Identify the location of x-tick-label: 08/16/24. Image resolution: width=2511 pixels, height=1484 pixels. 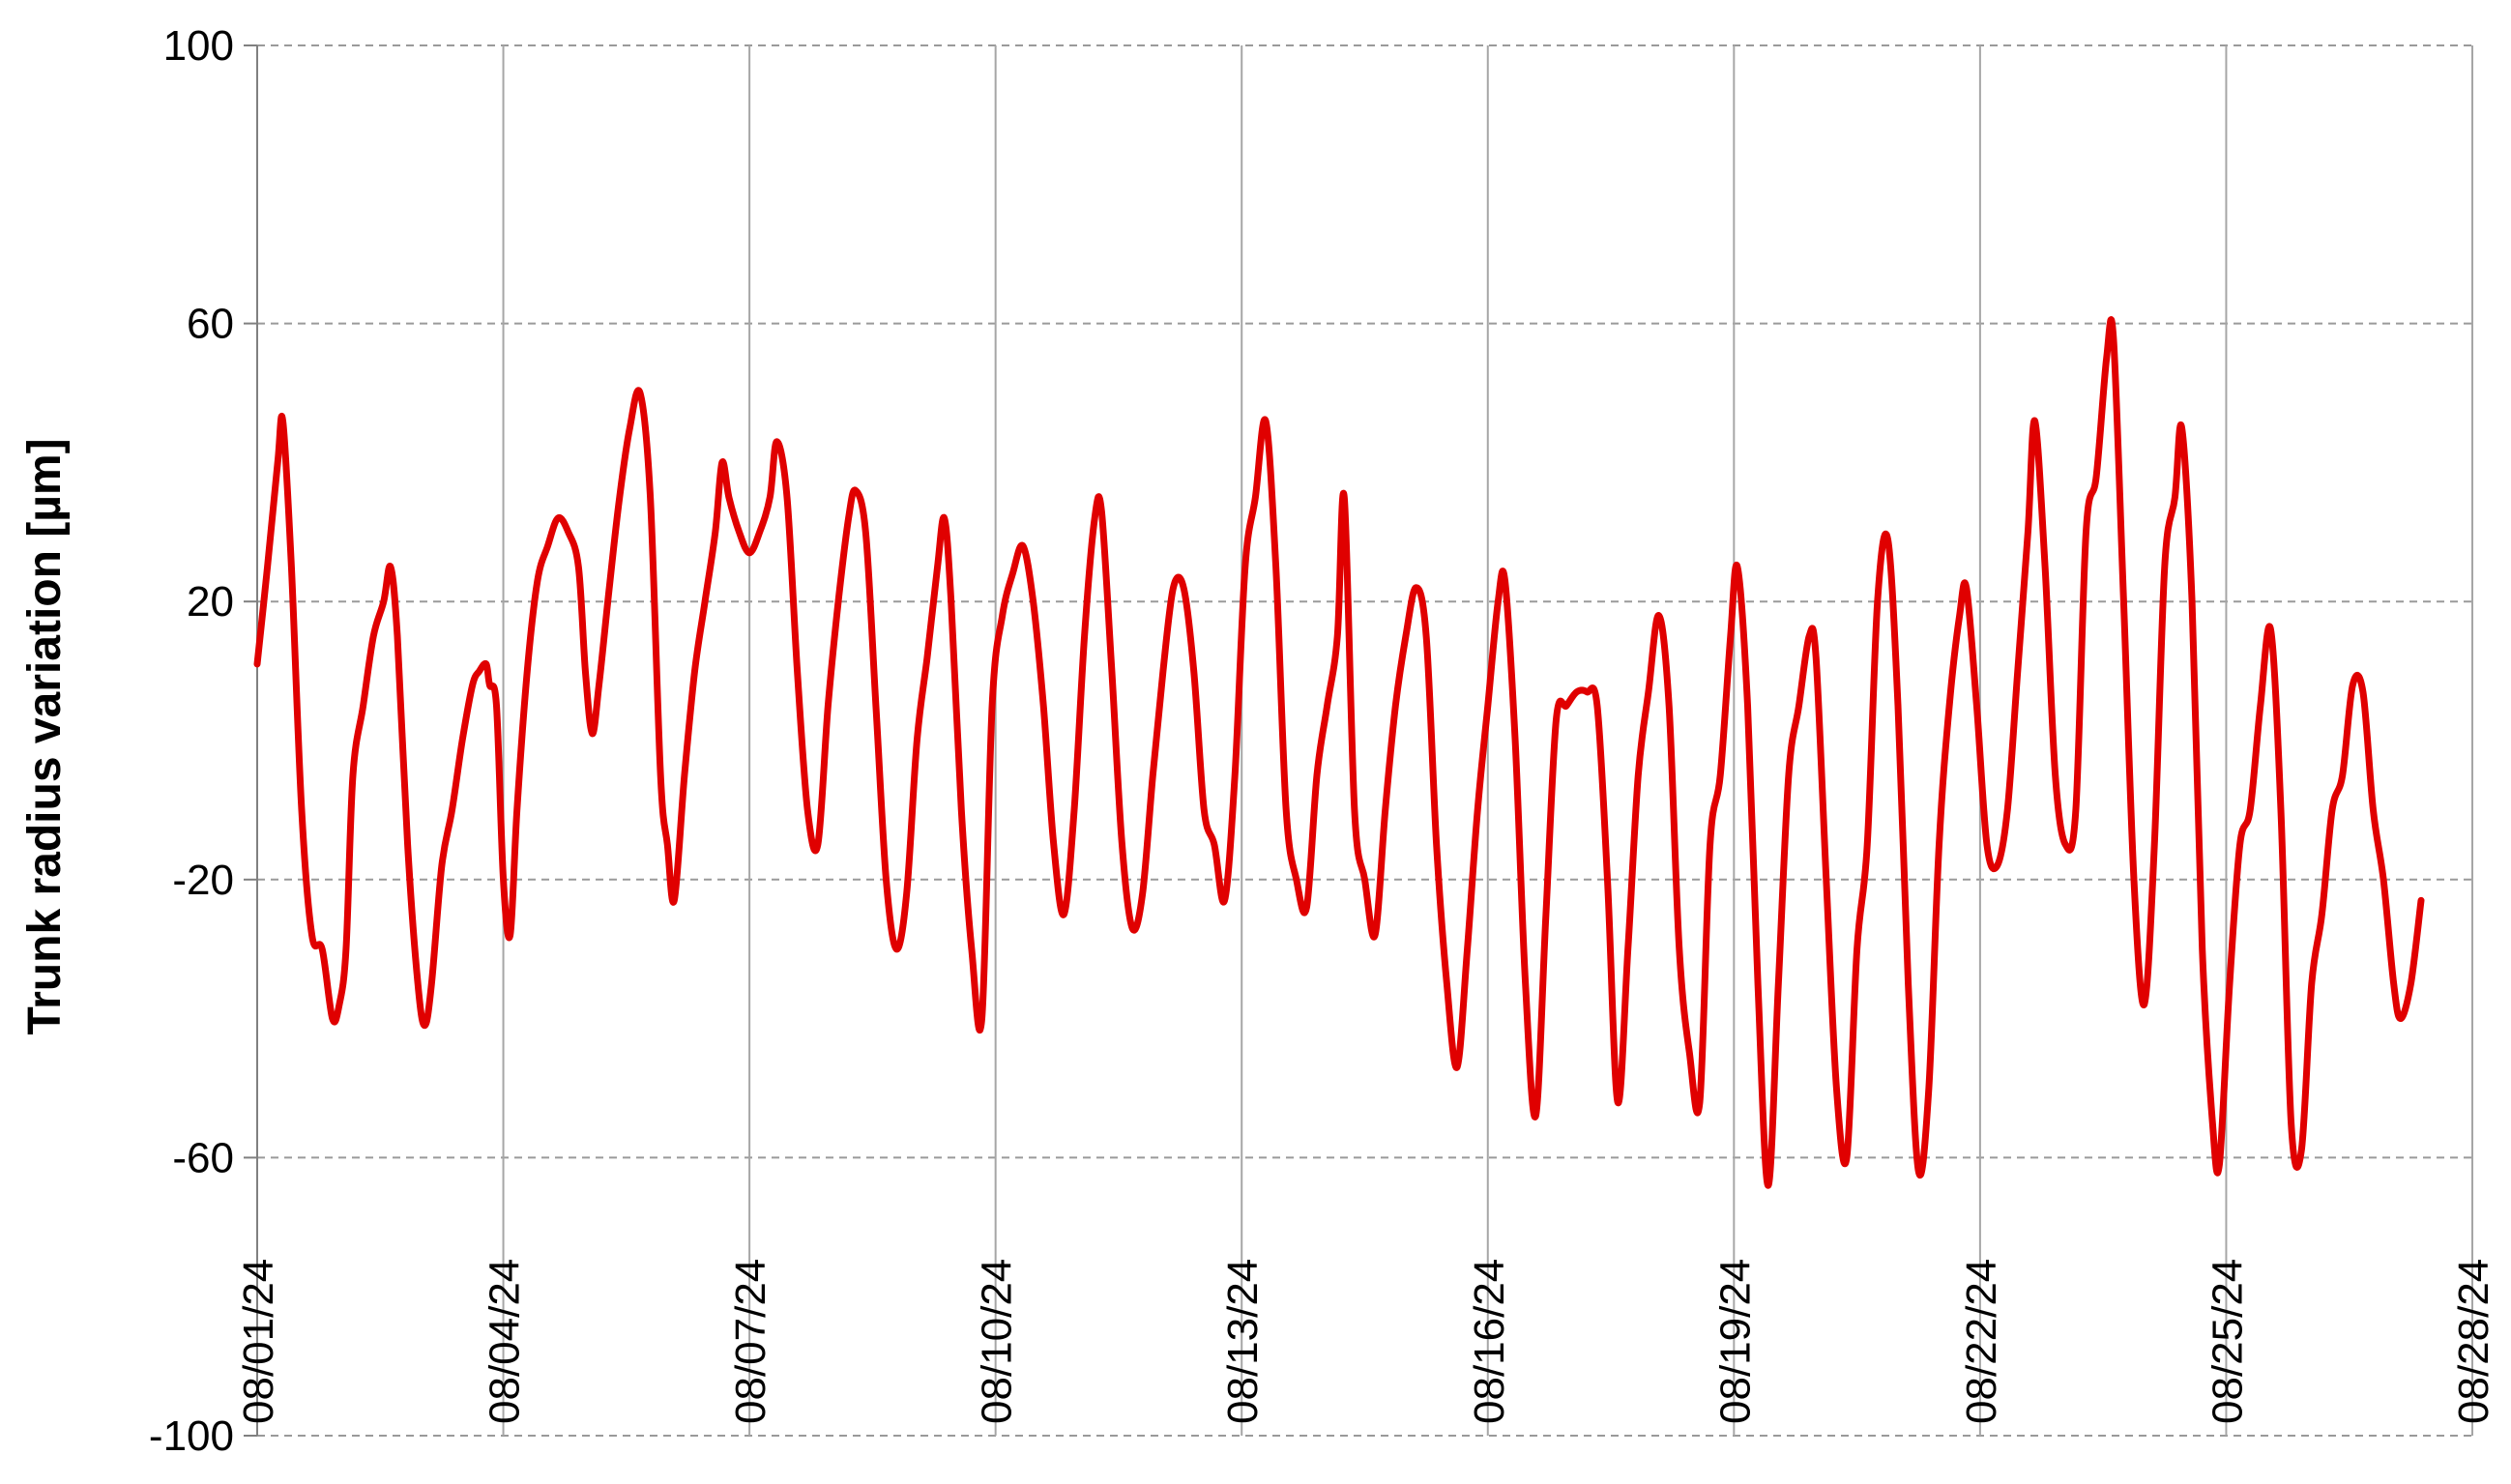
(1489, 1342).